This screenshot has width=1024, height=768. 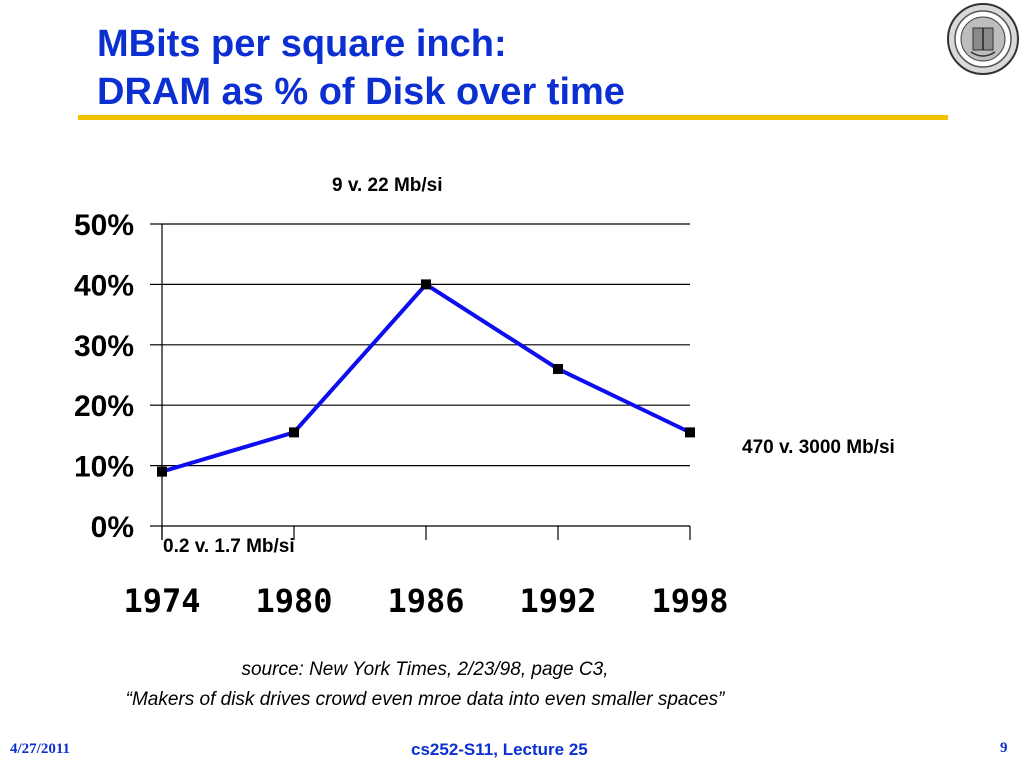 I want to click on y-tick-label: 40%, so click(x=104, y=285).